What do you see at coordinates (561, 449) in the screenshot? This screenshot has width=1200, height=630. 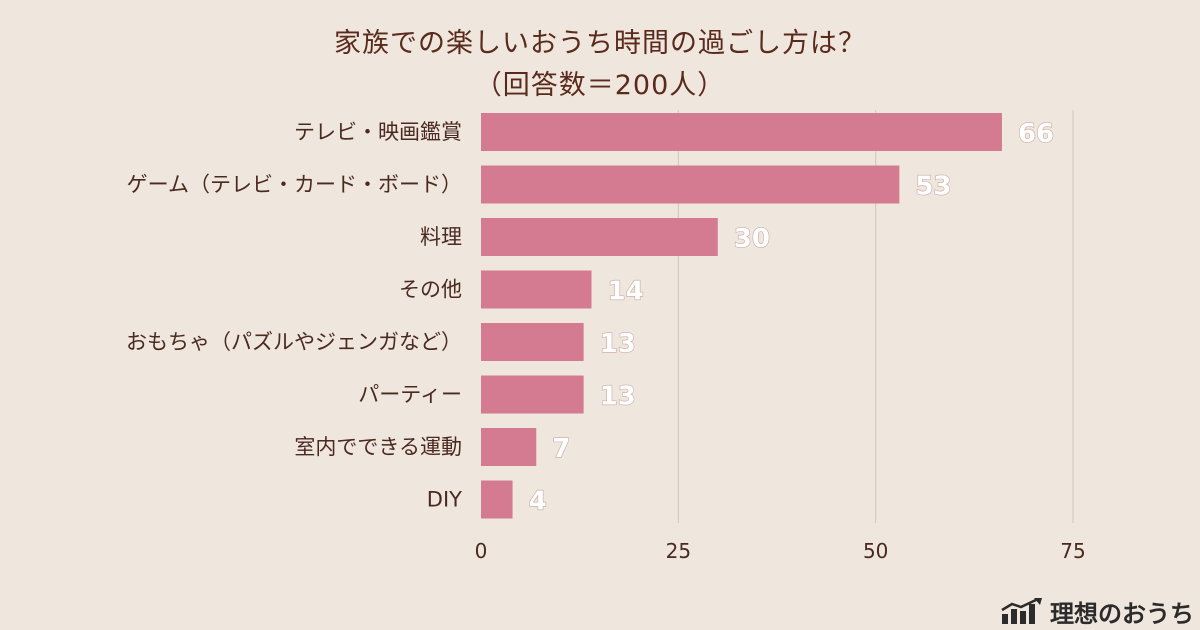 I see `data-label: 7` at bounding box center [561, 449].